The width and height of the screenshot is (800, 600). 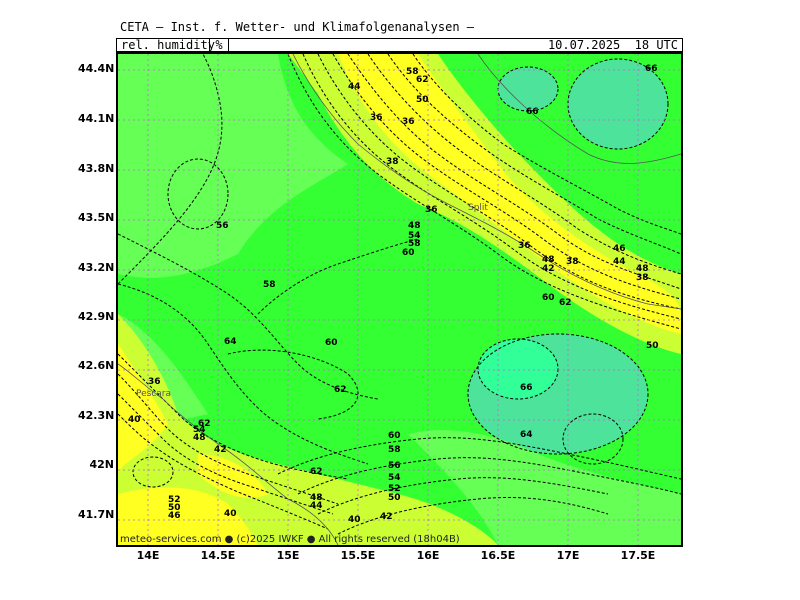 What do you see at coordinates (428, 555) in the screenshot?
I see `lon-label: 16E` at bounding box center [428, 555].